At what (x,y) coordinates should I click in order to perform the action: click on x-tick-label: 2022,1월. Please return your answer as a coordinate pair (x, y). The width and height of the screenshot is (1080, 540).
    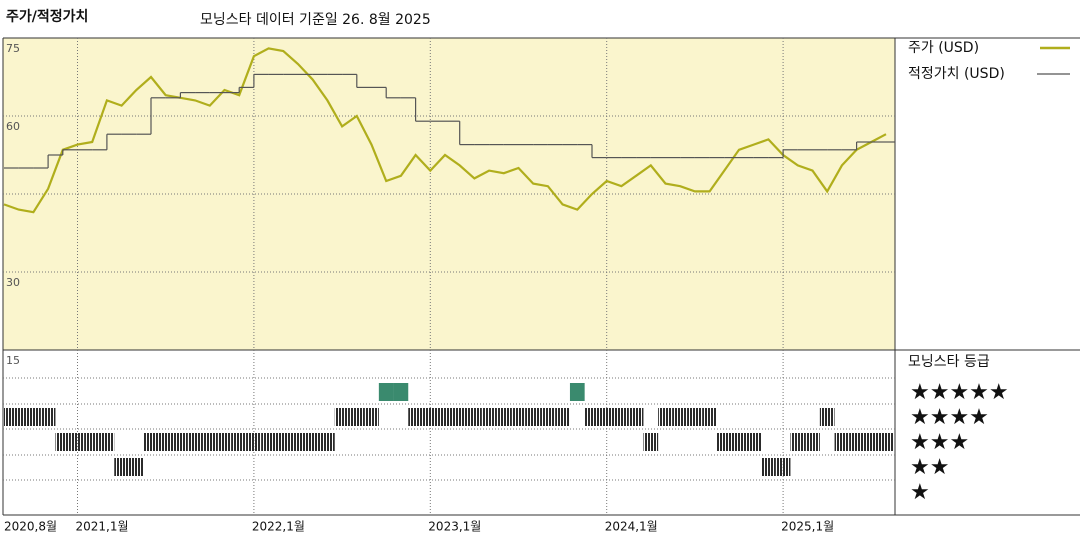
    Looking at the image, I should click on (278, 527).